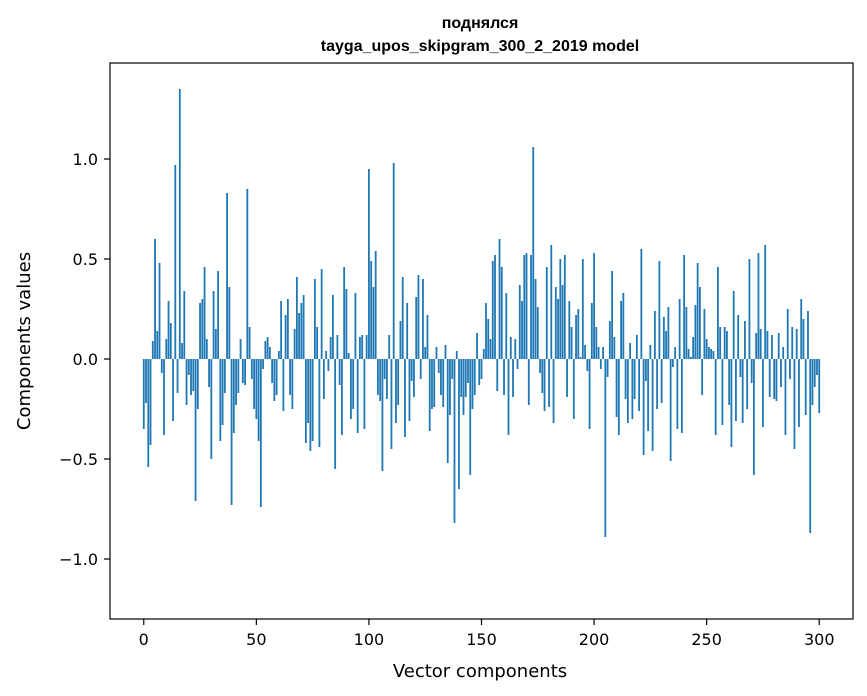 The height and width of the screenshot is (696, 867). What do you see at coordinates (706, 639) in the screenshot?
I see `x-tick-label: 250` at bounding box center [706, 639].